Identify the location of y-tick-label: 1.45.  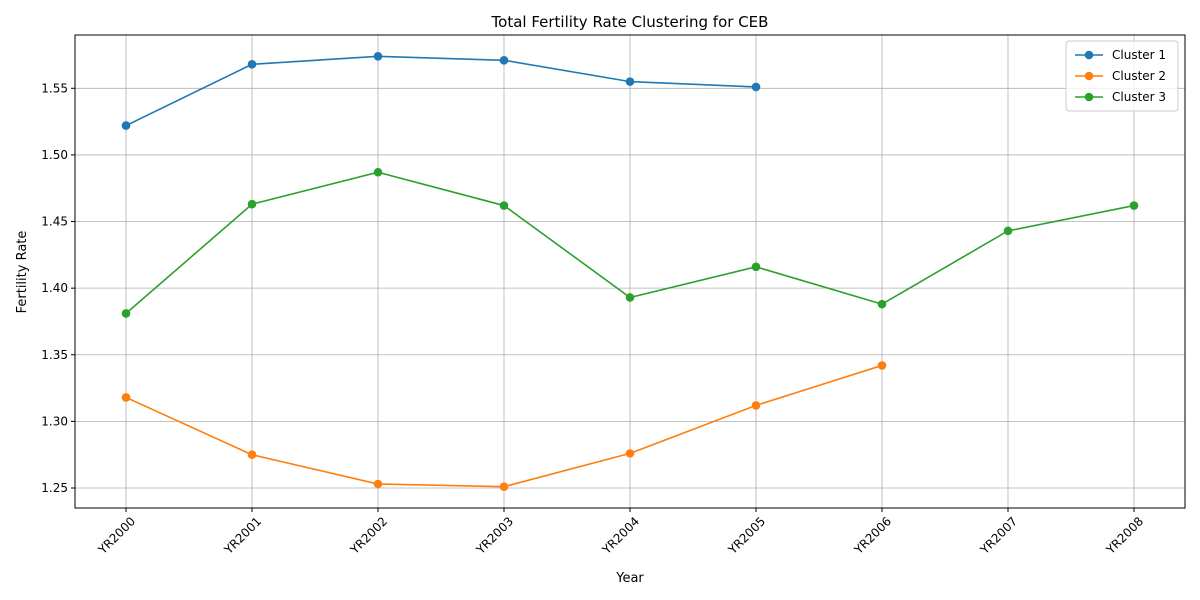
(54, 222).